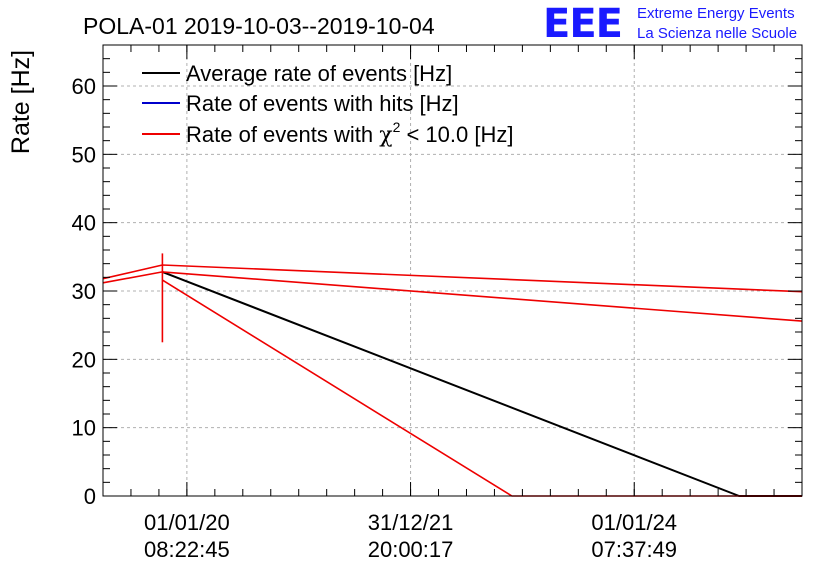  What do you see at coordinates (282, 134) in the screenshot?
I see `legend-chi2-prefix: Rate of events with` at bounding box center [282, 134].